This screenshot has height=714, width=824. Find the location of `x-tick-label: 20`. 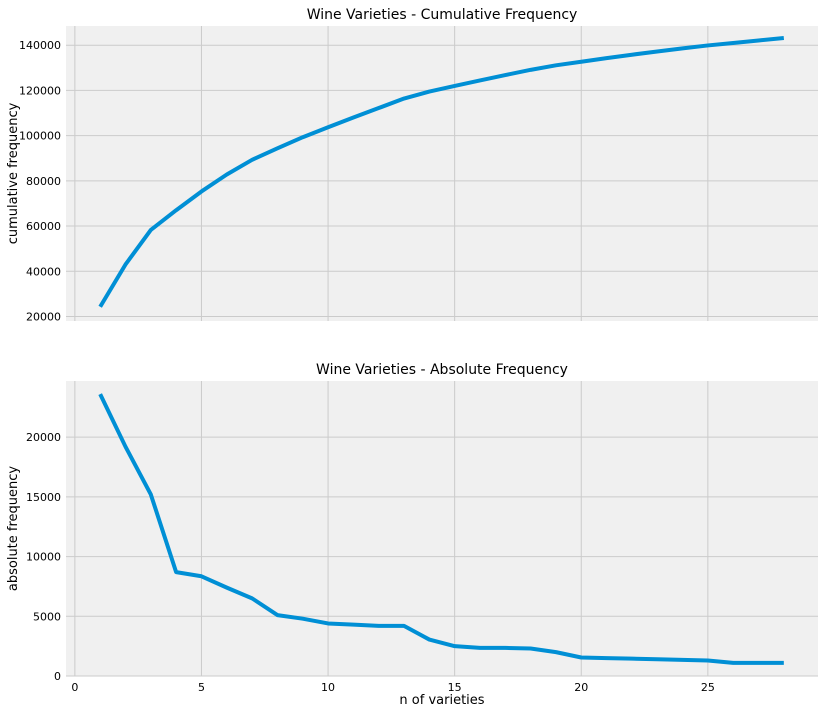

x-tick-label: 20 is located at coordinates (581, 687).